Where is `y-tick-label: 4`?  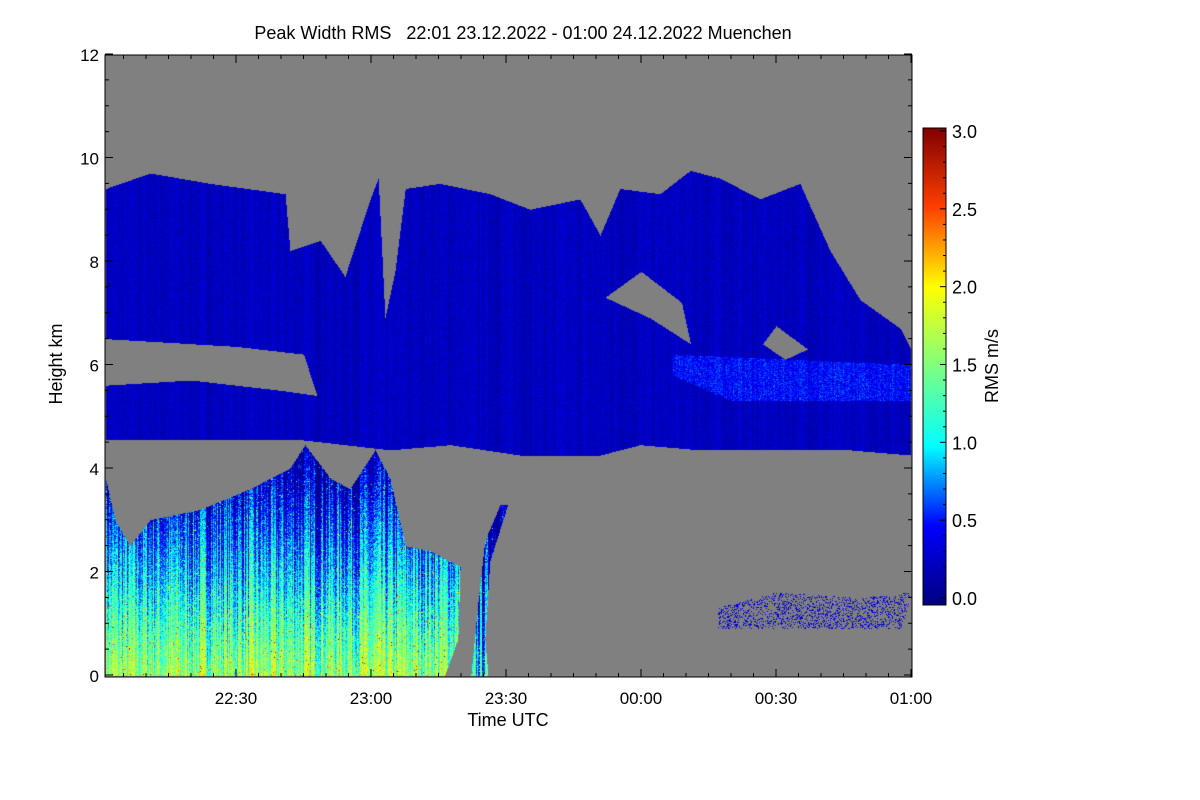 y-tick-label: 4 is located at coordinates (94, 469).